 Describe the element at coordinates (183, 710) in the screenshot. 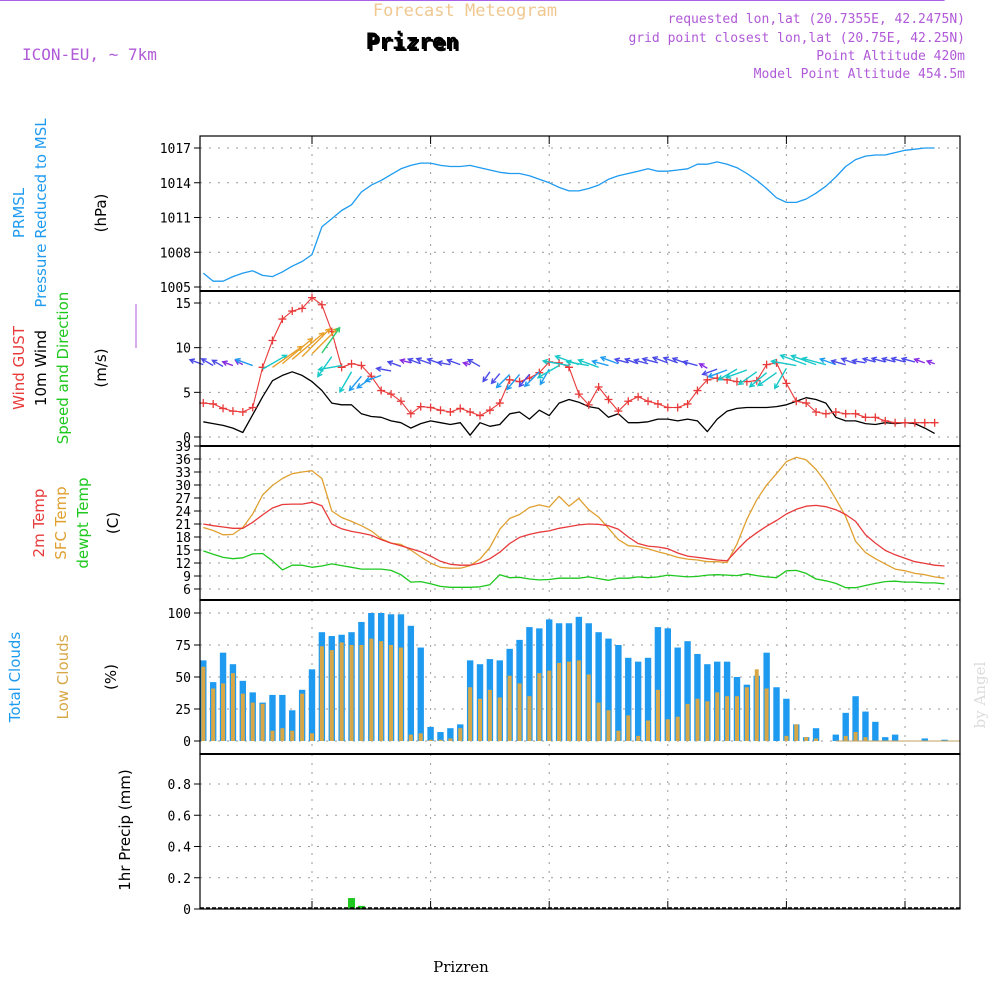

I see `y-tick-label: 25` at that location.